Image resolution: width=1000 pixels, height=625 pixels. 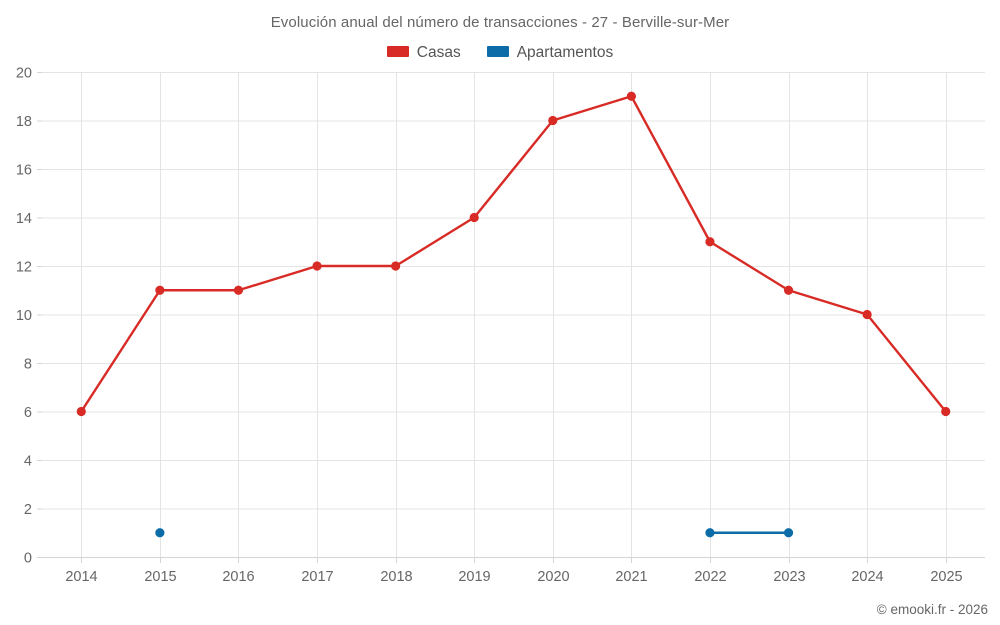 What do you see at coordinates (317, 577) in the screenshot?
I see `x-tick-label: 2017` at bounding box center [317, 577].